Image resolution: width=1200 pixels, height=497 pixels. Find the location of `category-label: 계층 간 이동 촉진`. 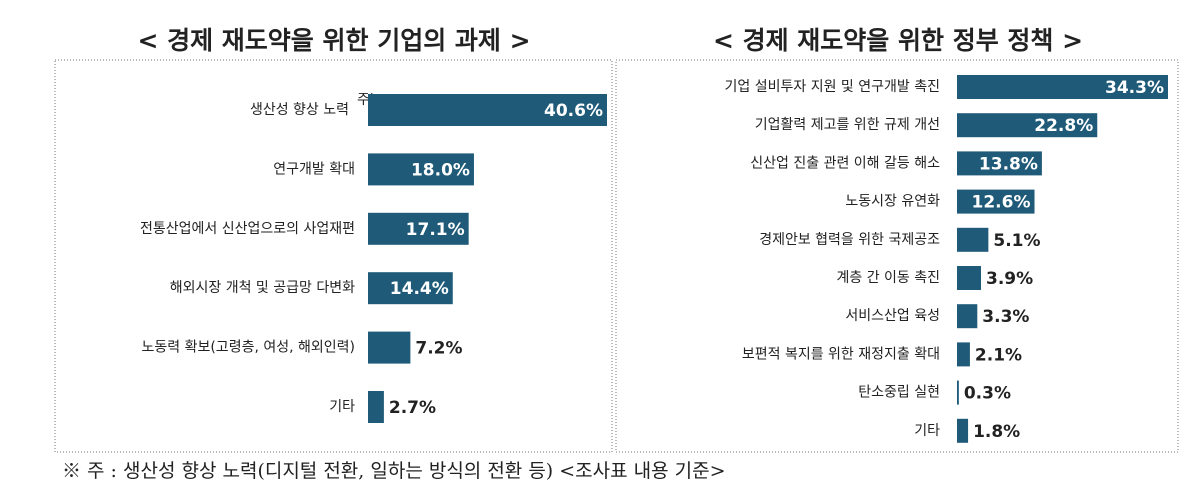

category-label: 계층 간 이동 촉진 is located at coordinates (888, 278).